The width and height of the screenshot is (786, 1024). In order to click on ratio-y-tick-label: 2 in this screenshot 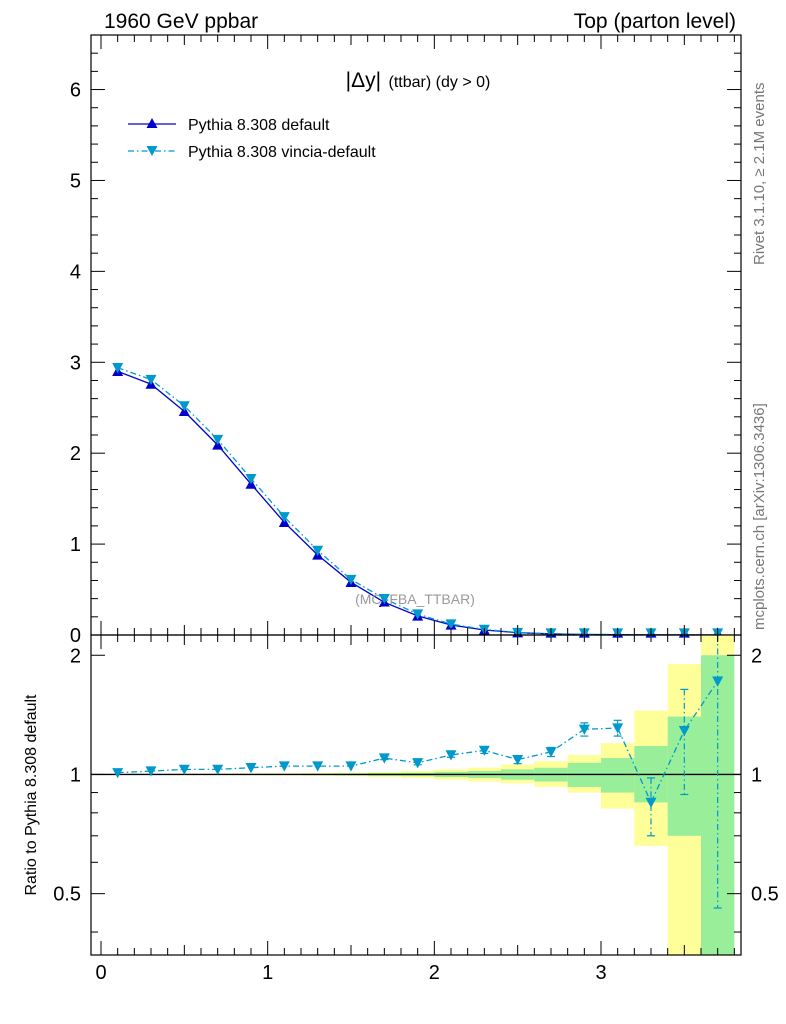, I will do `click(75, 656)`.